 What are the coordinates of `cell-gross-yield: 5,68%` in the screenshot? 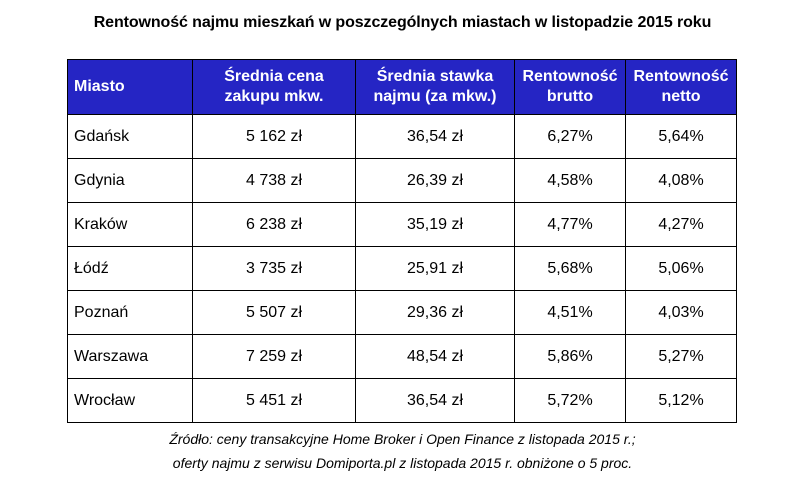 It's located at (570, 268).